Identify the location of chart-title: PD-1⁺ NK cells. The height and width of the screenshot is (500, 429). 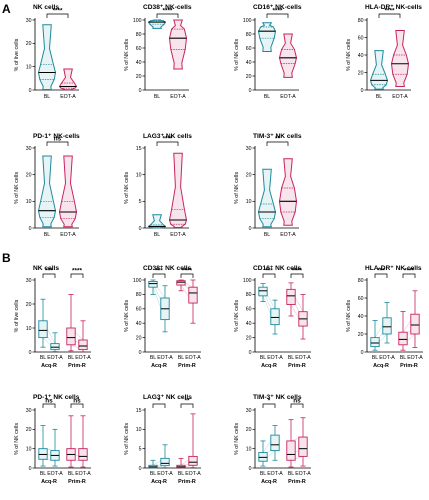
(56, 397).